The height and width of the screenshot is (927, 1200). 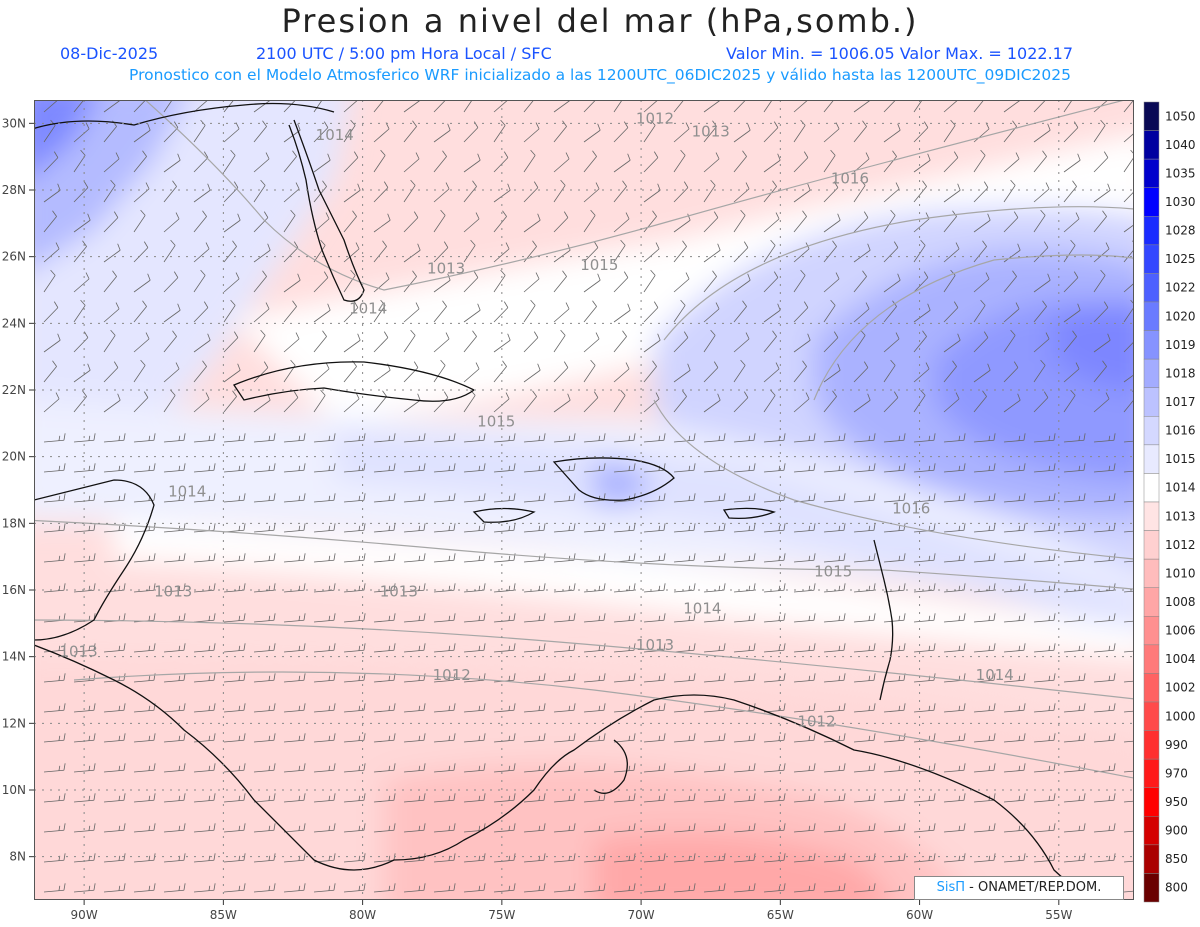 I want to click on colorbar-label: 970, so click(x=1176, y=773).